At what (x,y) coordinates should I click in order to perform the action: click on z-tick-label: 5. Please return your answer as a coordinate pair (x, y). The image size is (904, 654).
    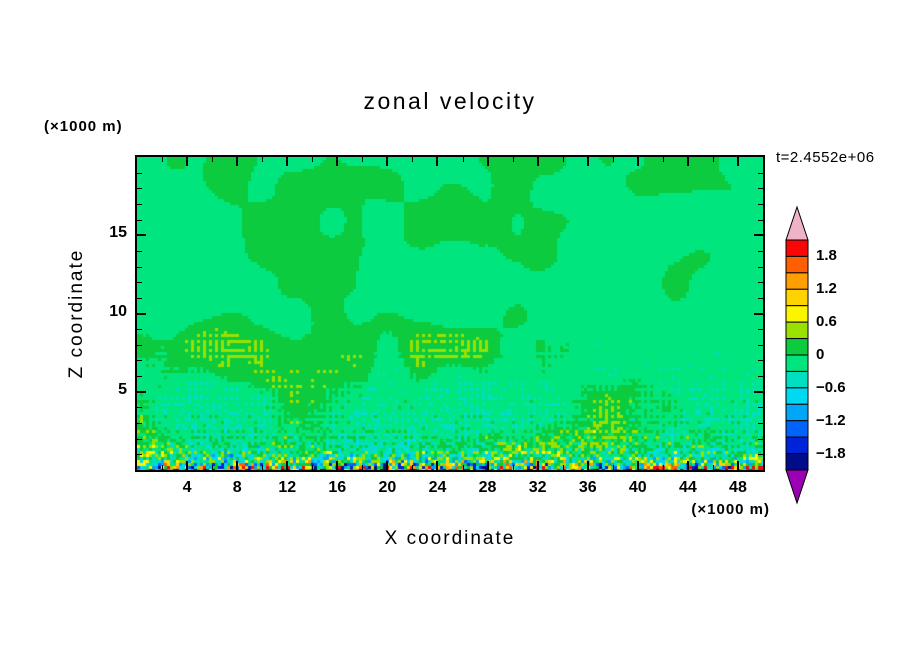
    Looking at the image, I should click on (122, 389).